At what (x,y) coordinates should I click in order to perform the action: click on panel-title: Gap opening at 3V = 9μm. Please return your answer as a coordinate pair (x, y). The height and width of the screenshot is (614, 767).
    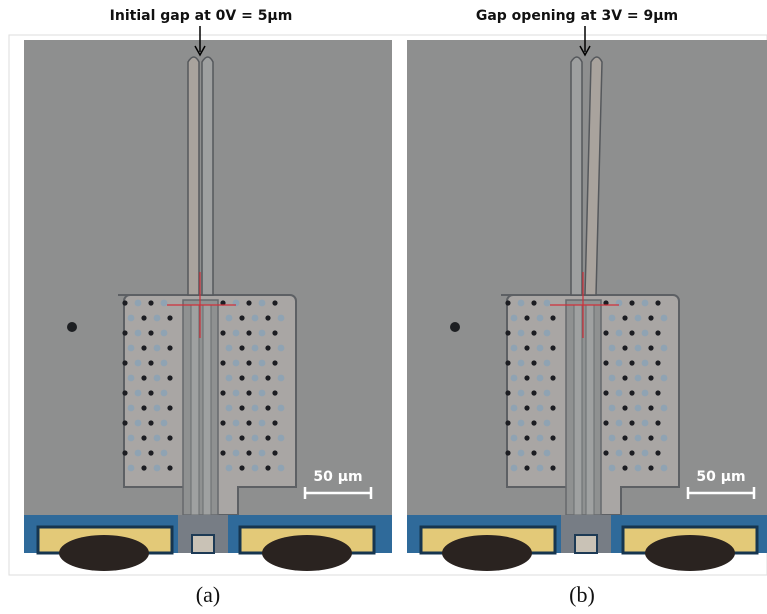
    Looking at the image, I should click on (577, 16).